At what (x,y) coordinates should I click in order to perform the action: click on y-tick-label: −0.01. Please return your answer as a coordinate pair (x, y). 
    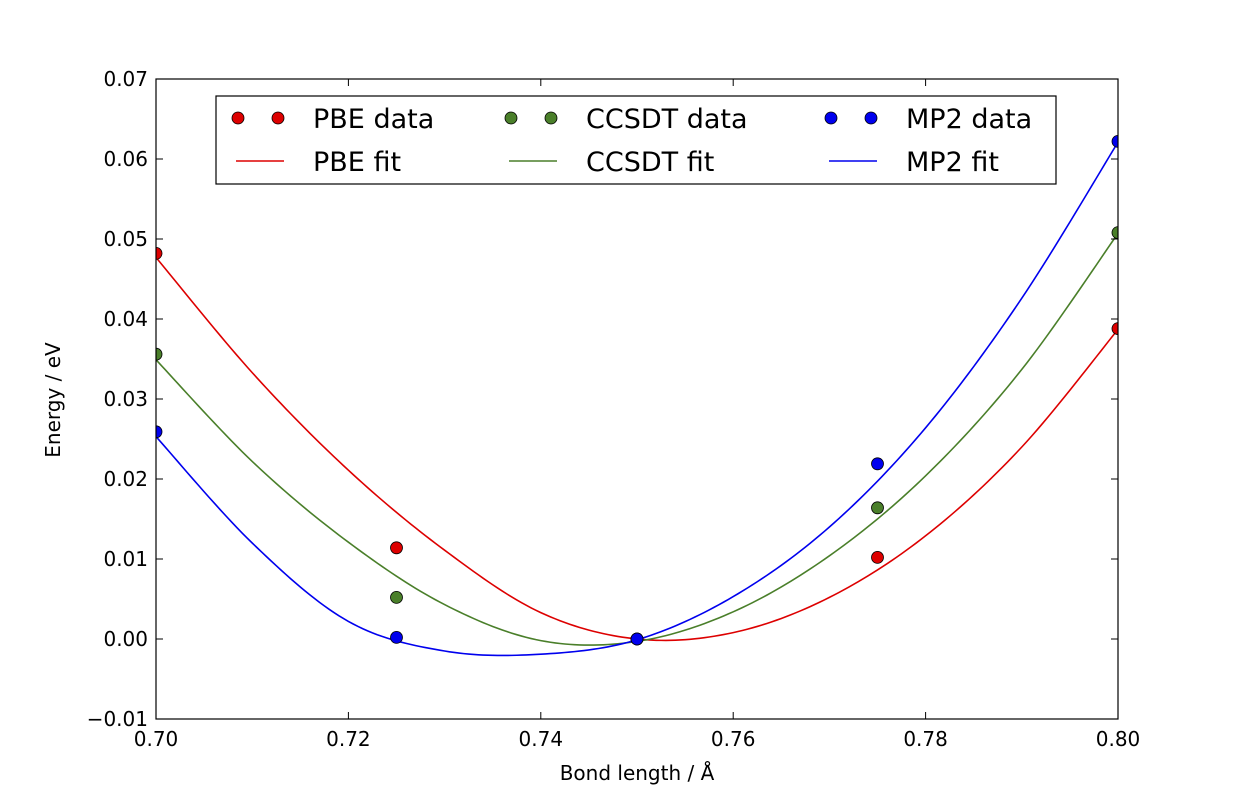
    Looking at the image, I should click on (117, 719).